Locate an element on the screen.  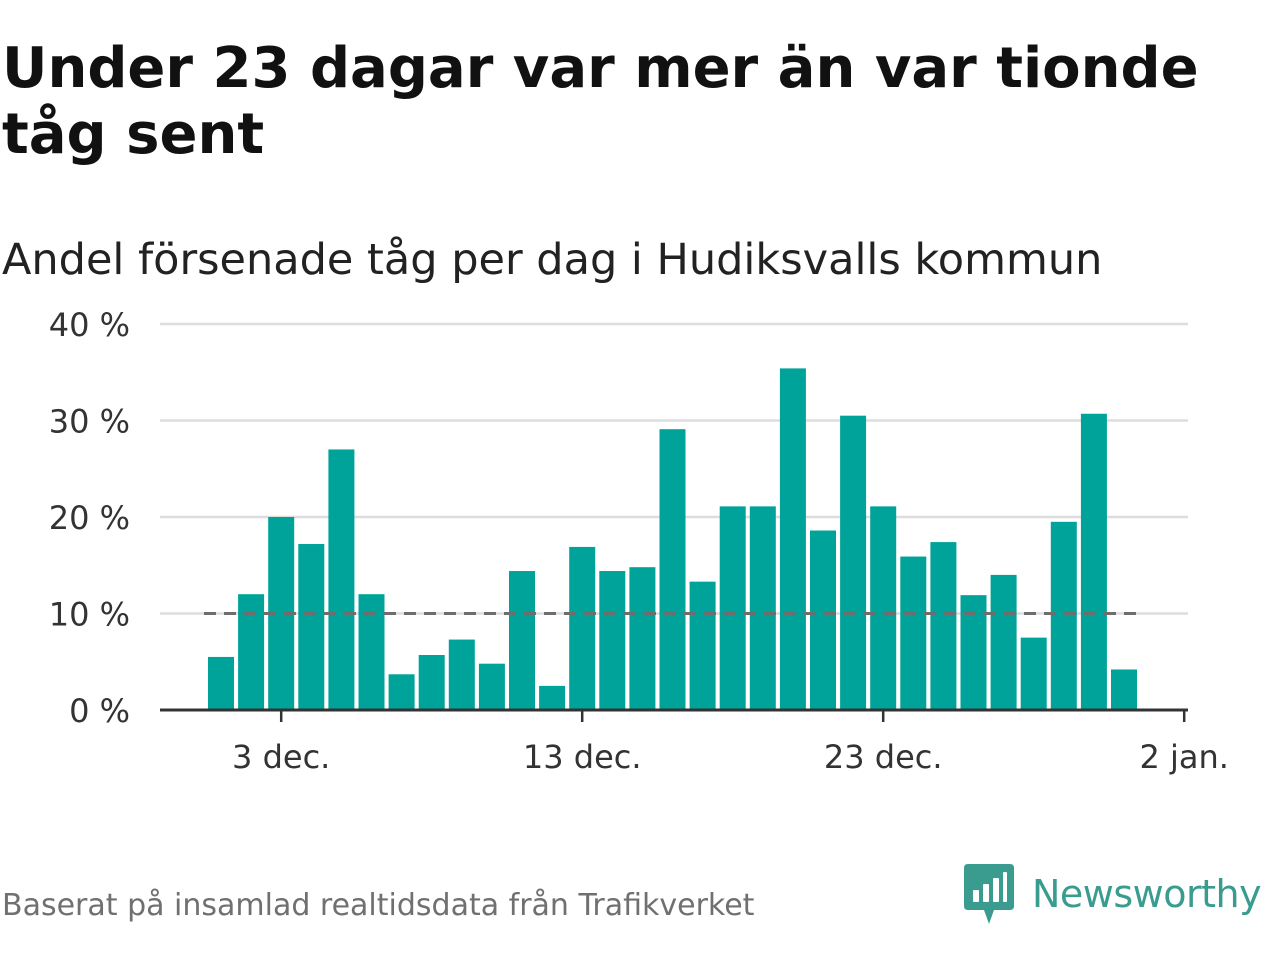
x-tick-label: 23 dec. is located at coordinates (883, 757).